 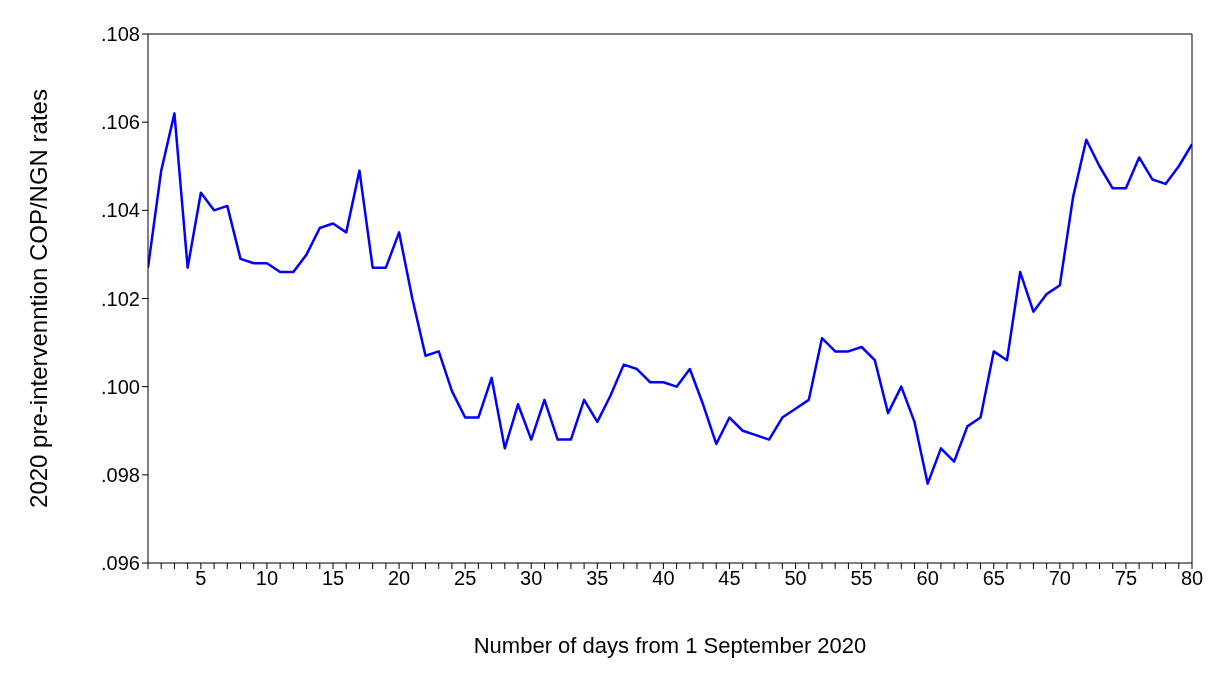 What do you see at coordinates (120, 210) in the screenshot?
I see `y-tick-label: .104` at bounding box center [120, 210].